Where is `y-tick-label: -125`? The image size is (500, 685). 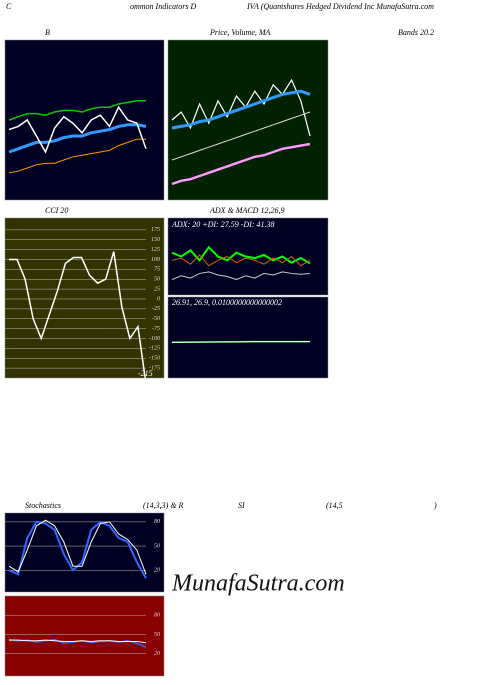 y-tick-label: -125 is located at coordinates (154, 349).